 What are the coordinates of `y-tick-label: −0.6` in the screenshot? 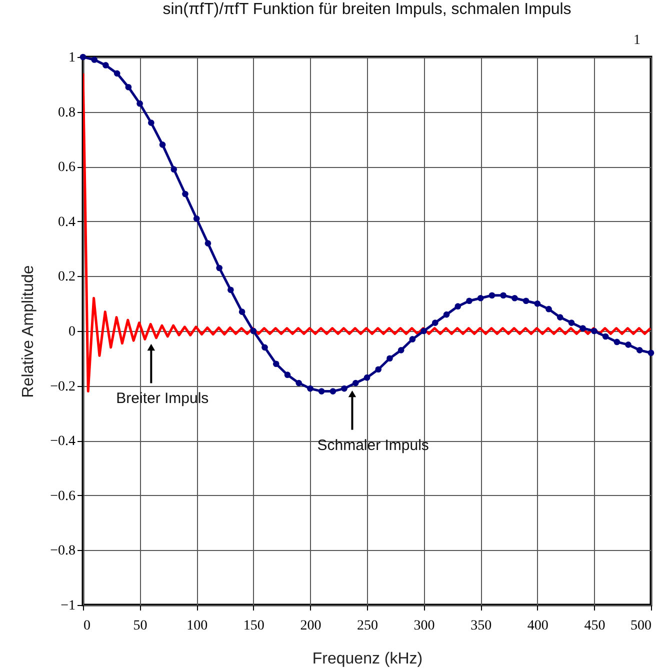 It's located at (63, 496).